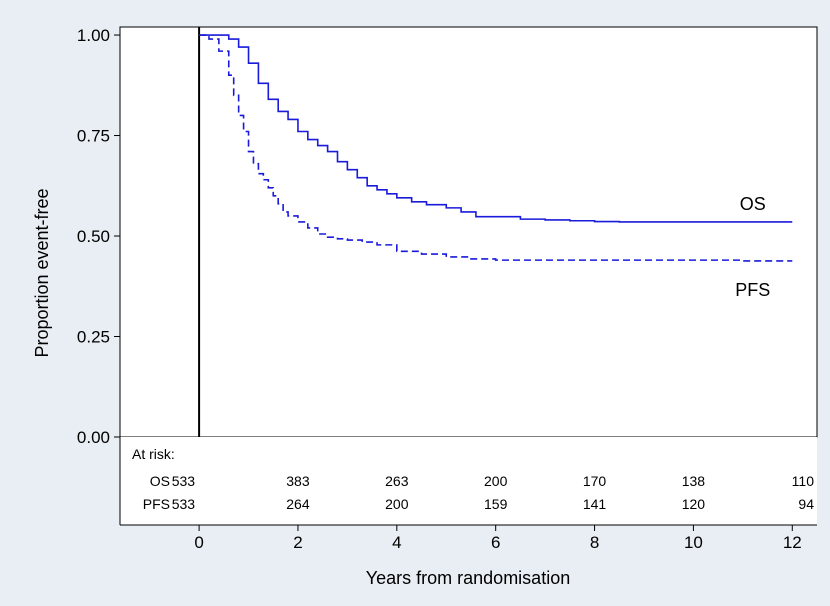 This screenshot has height=606, width=830. I want to click on curve-label-os: OS, so click(753, 204).